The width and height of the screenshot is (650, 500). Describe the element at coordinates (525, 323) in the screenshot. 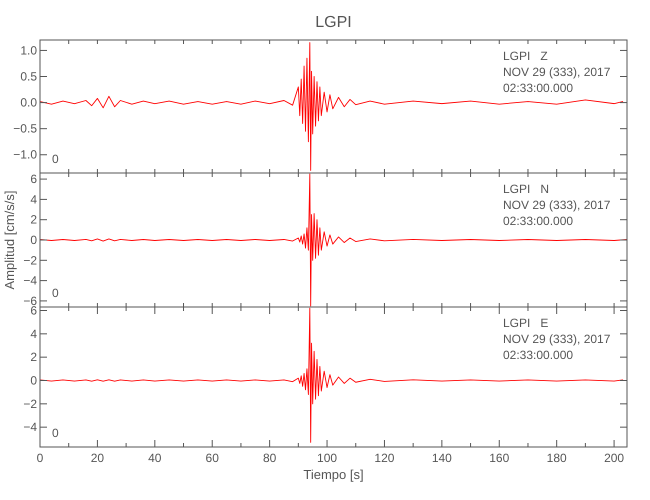

I see `annotation: LGPI E` at that location.